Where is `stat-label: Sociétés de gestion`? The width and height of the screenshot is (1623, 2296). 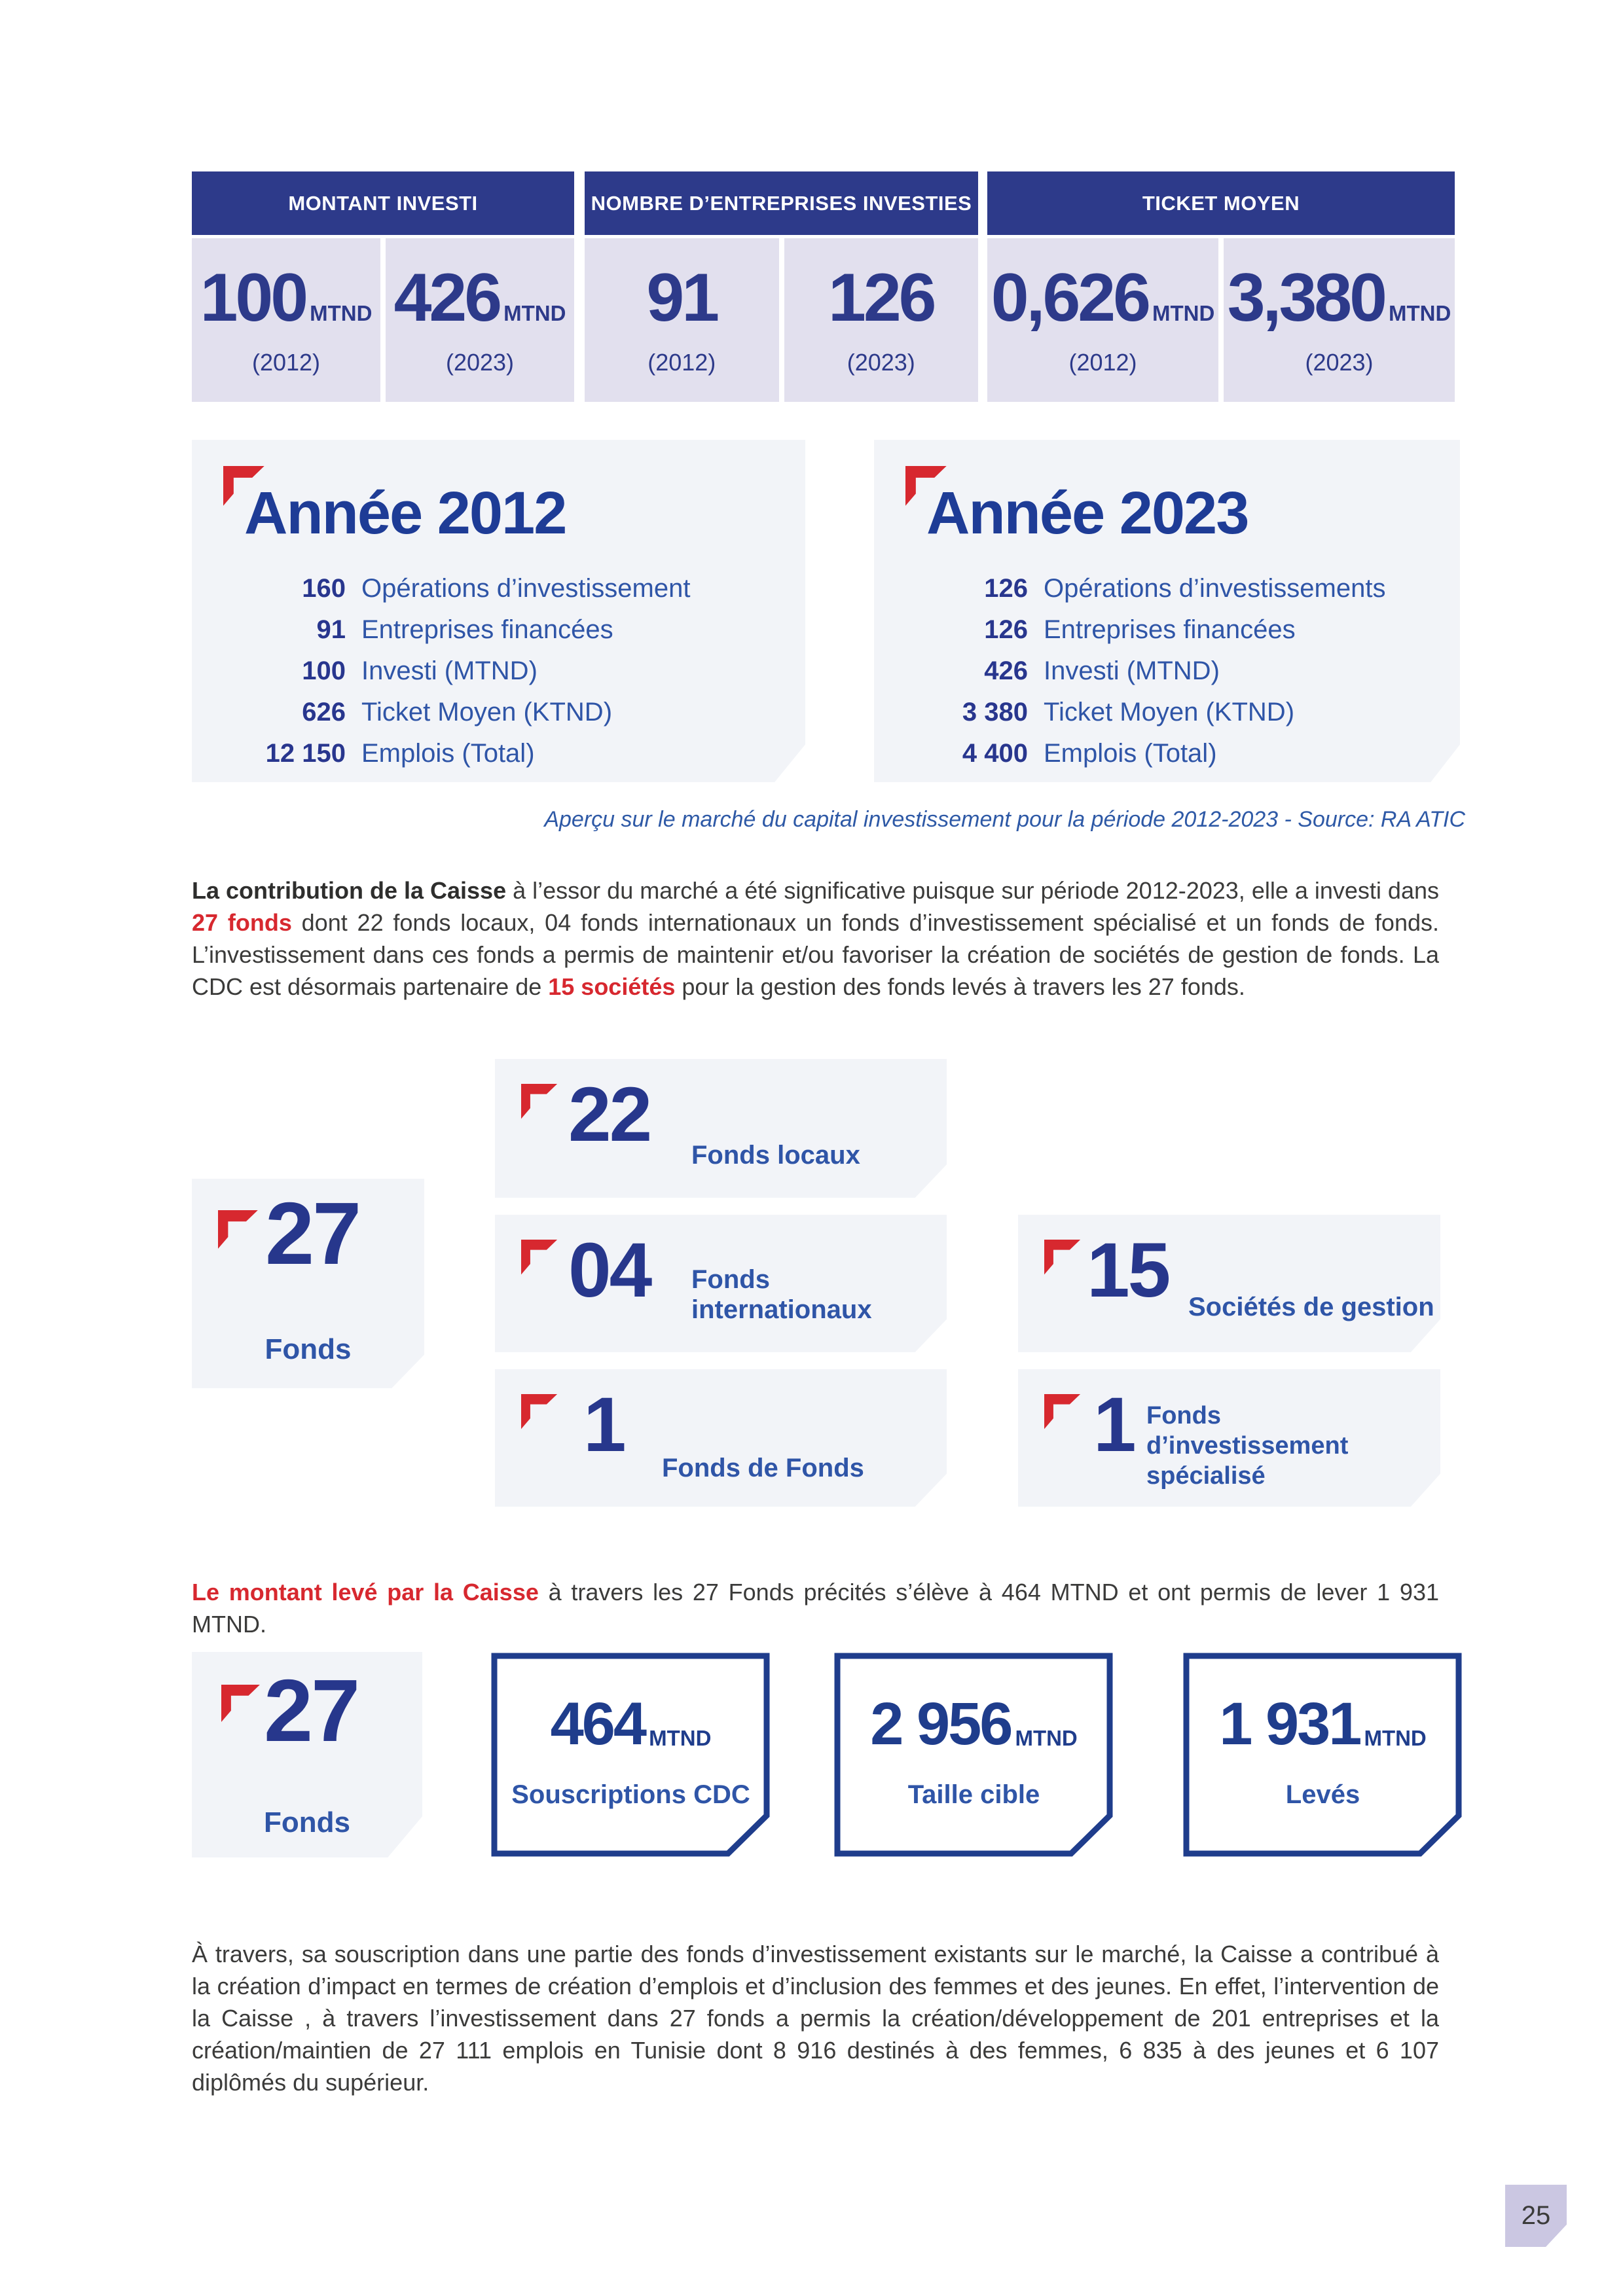 stat-label: Sociétés de gestion is located at coordinates (1311, 1307).